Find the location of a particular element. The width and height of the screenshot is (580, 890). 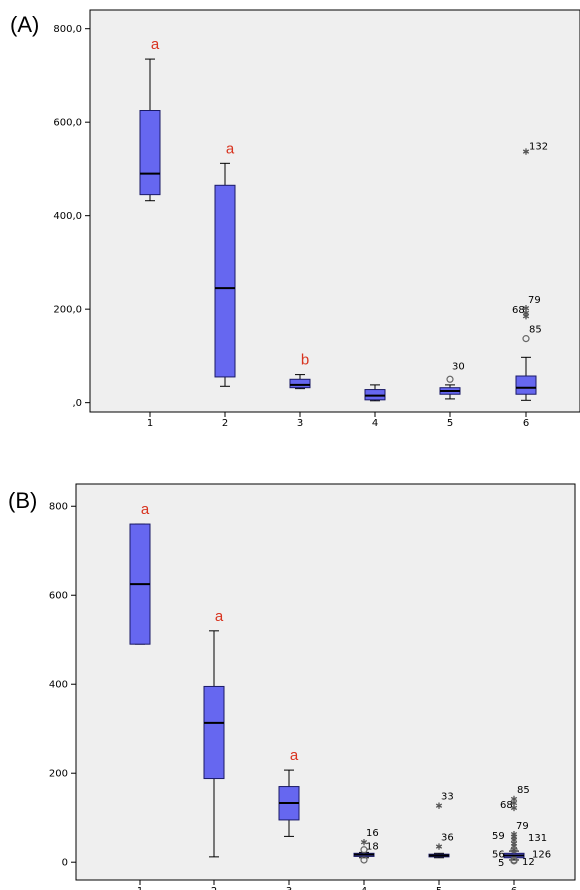

outlier-label: 33 is located at coordinates (447, 797).